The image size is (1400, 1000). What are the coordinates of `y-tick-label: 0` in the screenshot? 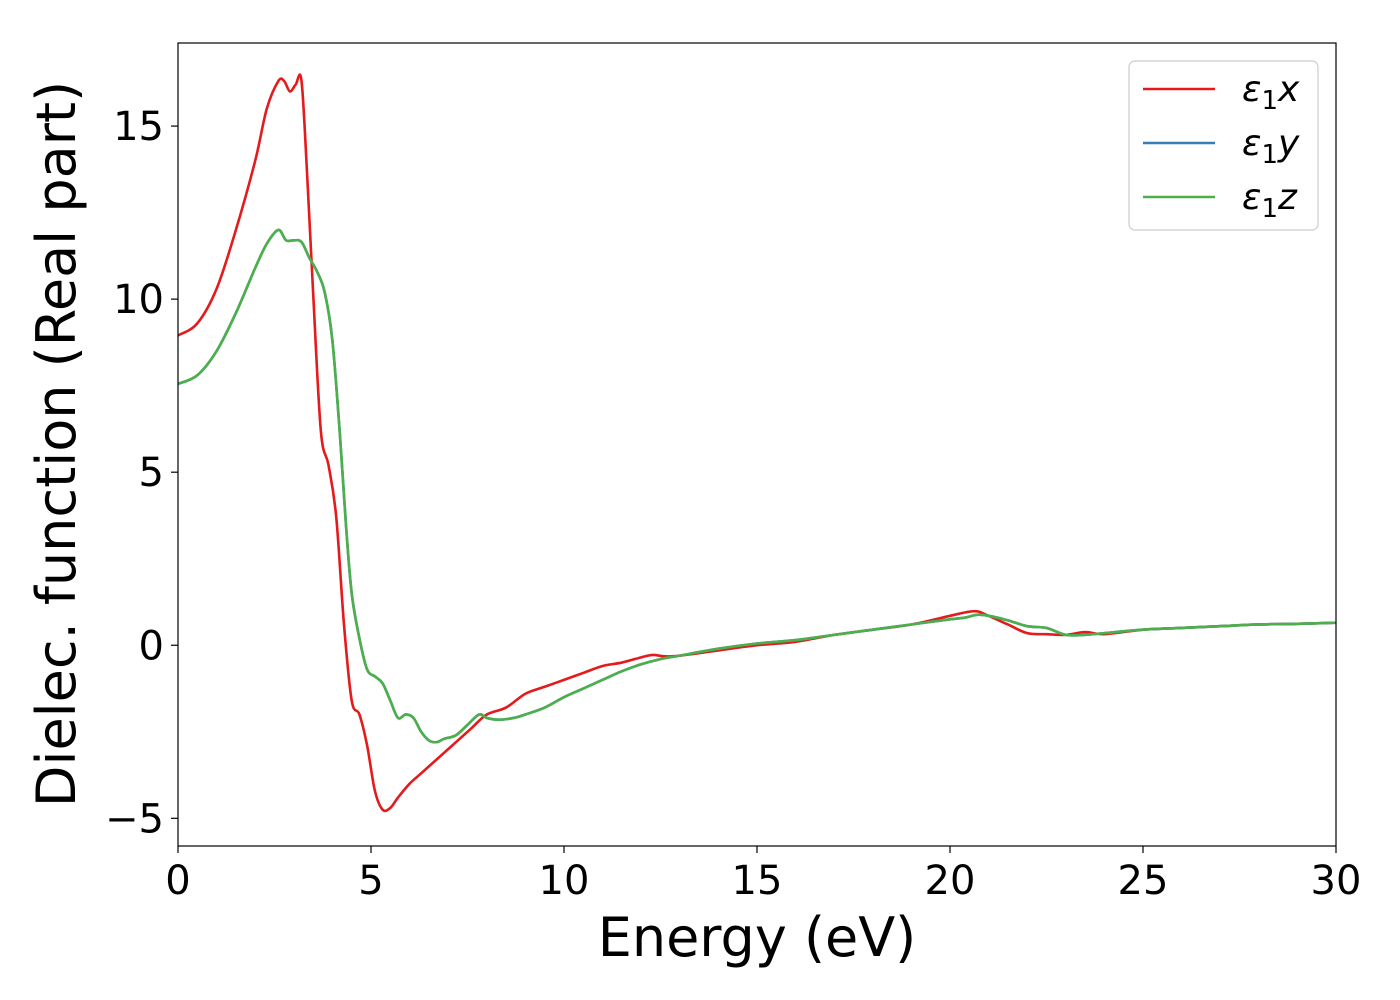 It's located at (151, 646).